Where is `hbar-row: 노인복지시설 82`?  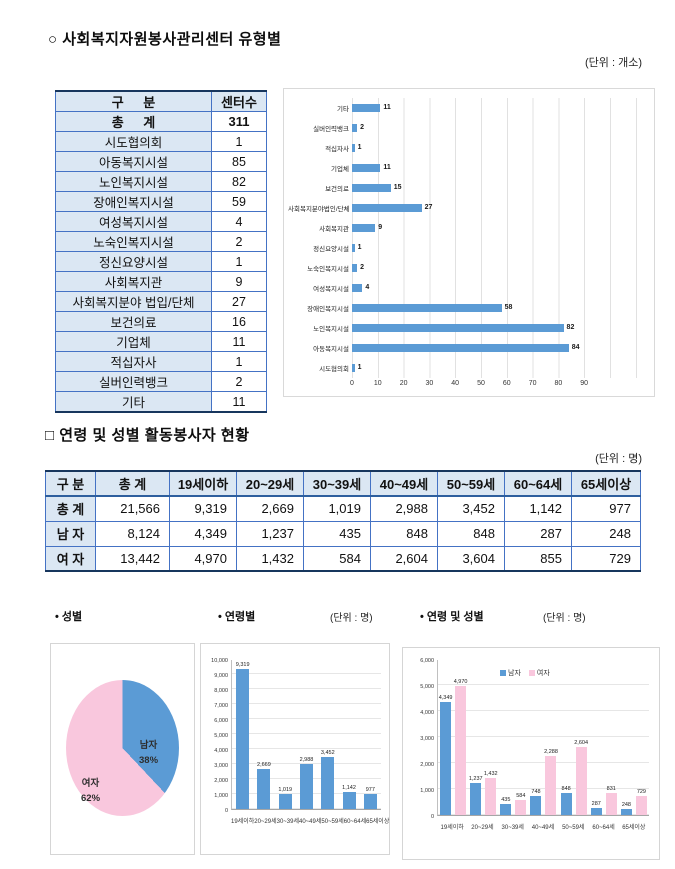
hbar-row: 노인복지시설 82 is located at coordinates (469, 328).